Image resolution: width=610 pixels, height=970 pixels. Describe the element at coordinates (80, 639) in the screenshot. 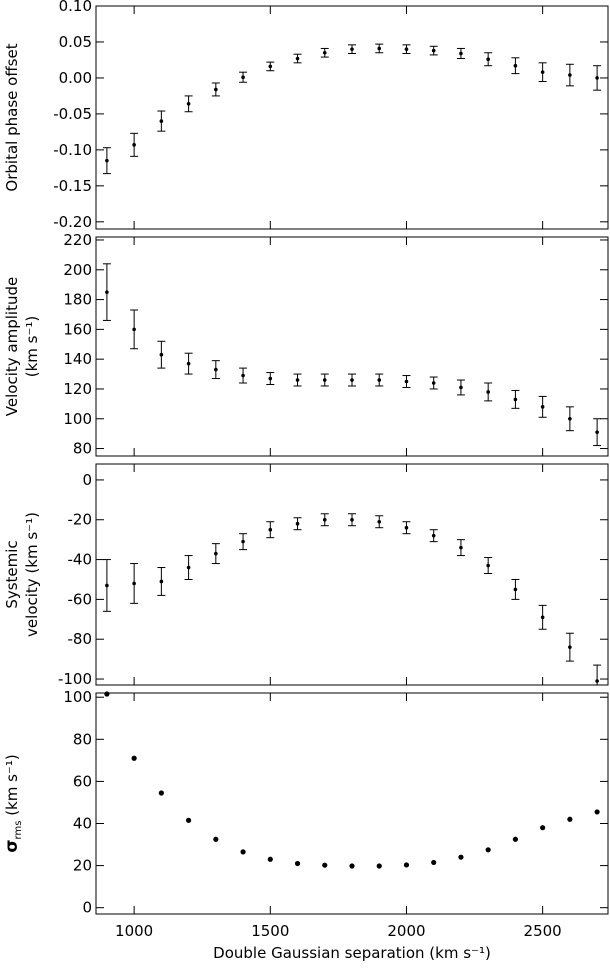

I see `panel-3-ytick-label: -80` at that location.